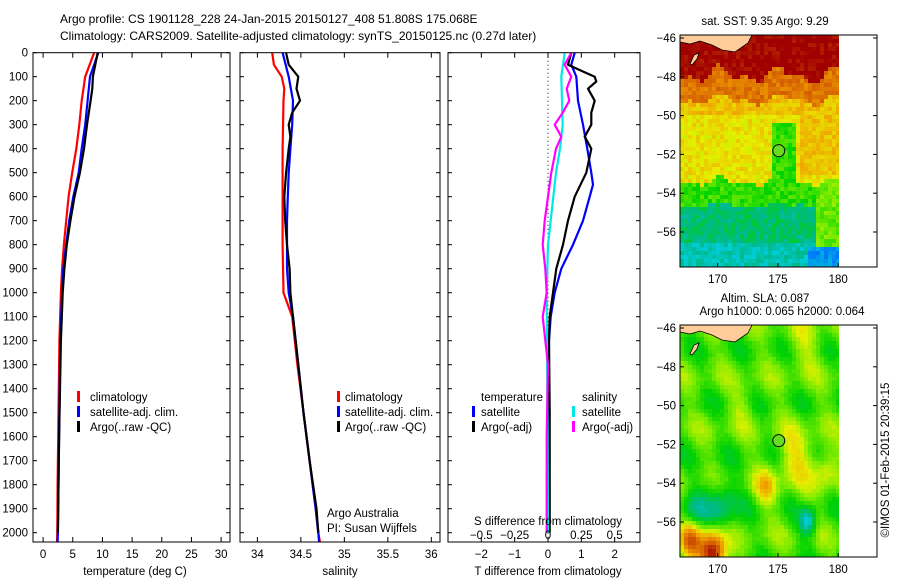  I want to click on x-tick-label: 35.5, so click(388, 555).